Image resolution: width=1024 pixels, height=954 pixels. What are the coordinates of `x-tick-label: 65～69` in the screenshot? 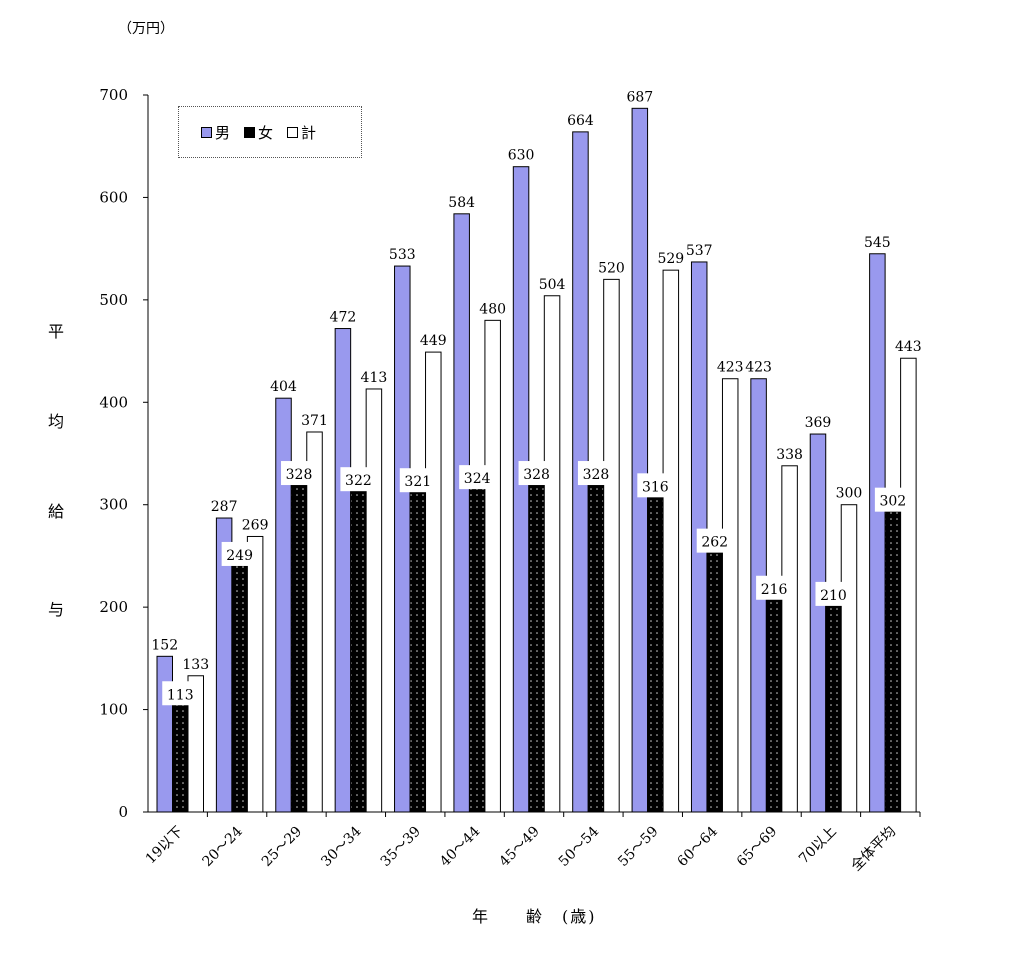 It's located at (757, 847).